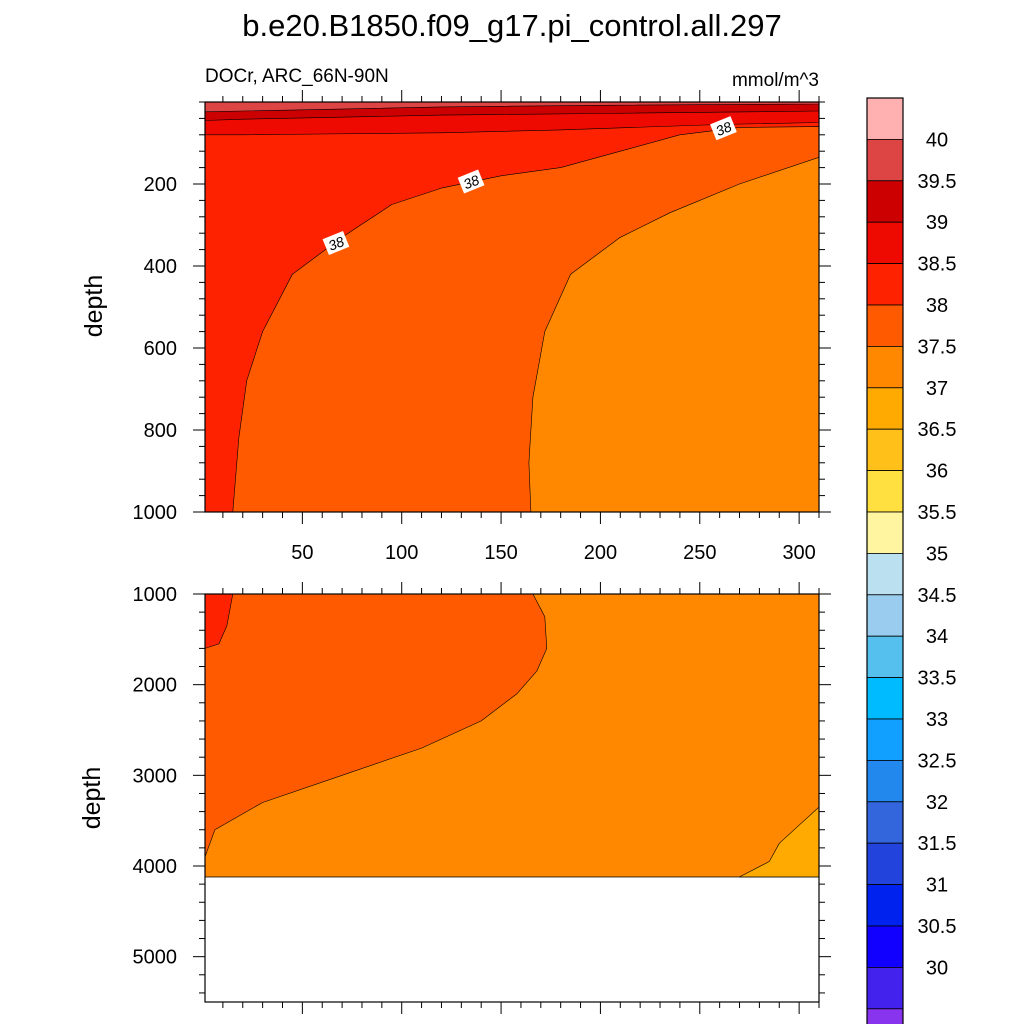 This screenshot has height=1024, width=1024. Describe the element at coordinates (155, 958) in the screenshot. I see `y-tick-label: 5000` at that location.